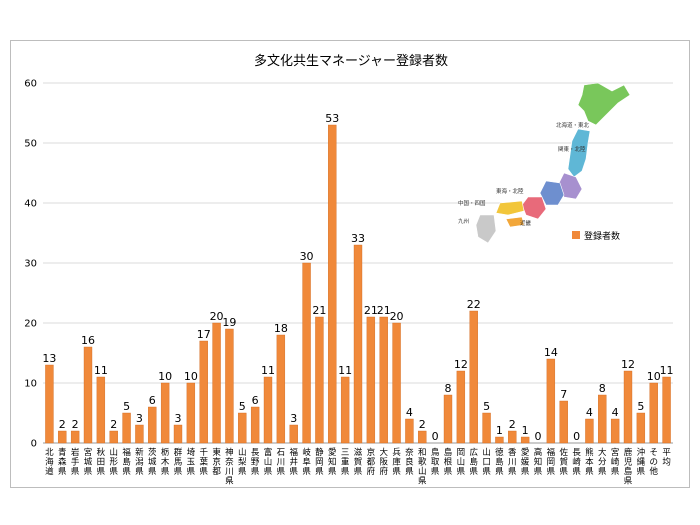  Describe the element at coordinates (178, 462) in the screenshot. I see `x-tick-label-群馬県: 群馬県` at that location.